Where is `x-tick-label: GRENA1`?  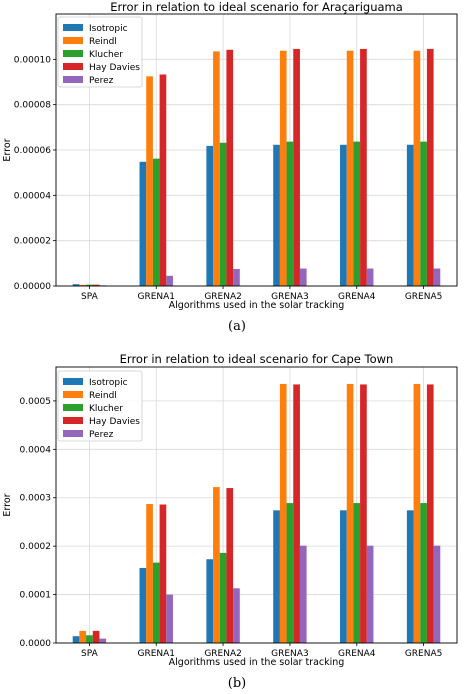
x-tick-label: GRENA1 is located at coordinates (156, 297).